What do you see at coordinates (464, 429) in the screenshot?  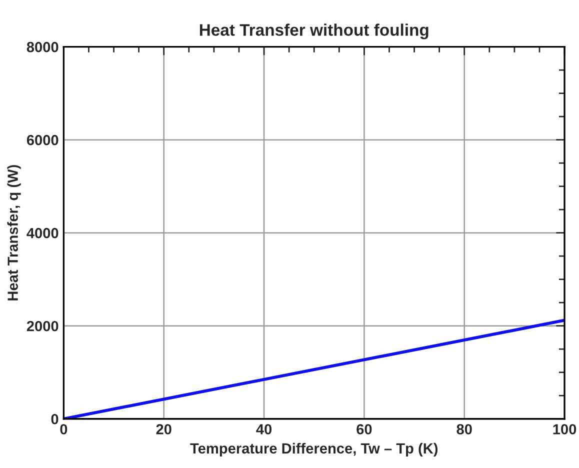 I see `x-tick-label: 80` at bounding box center [464, 429].